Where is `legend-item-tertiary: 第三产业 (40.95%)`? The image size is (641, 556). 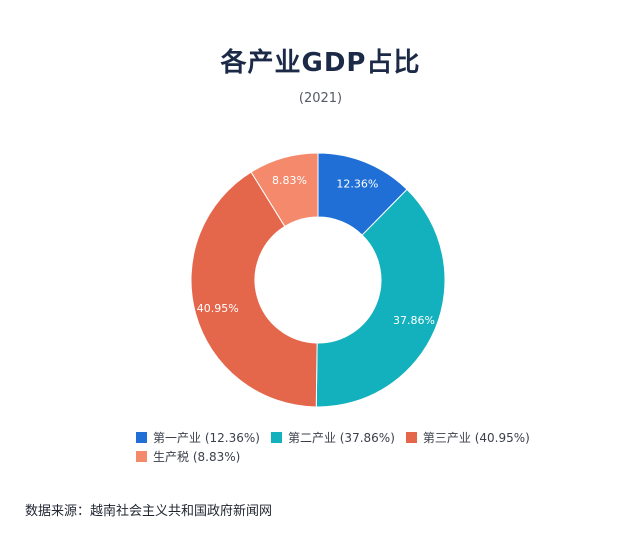
legend-item-tertiary: 第三产业 (40.95%) is located at coordinates (467, 437).